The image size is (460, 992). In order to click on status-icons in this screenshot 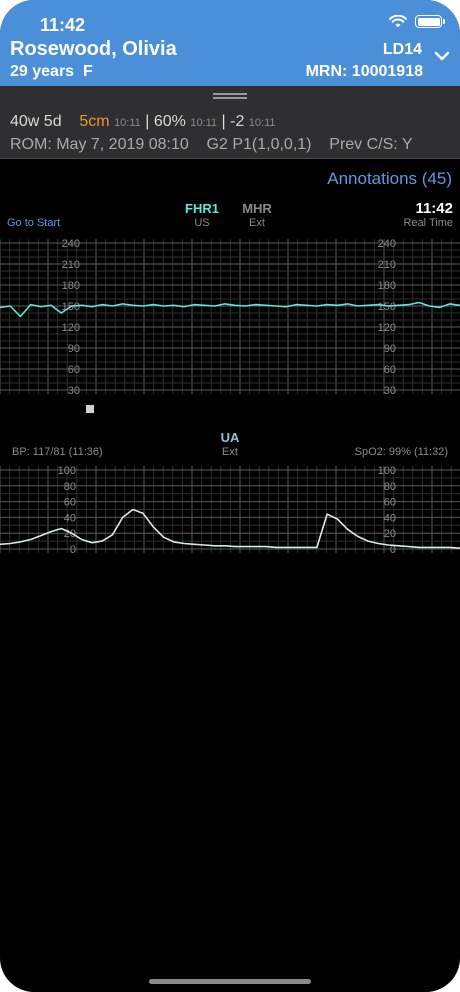, I will do `click(417, 21)`.